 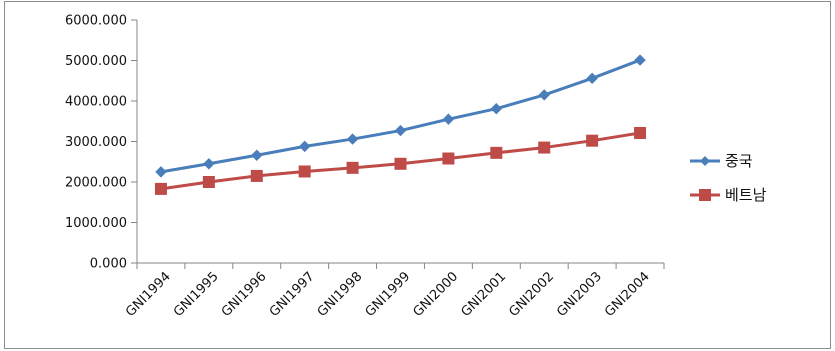 I want to click on y-tick-label: 6000.000, so click(x=96, y=21).